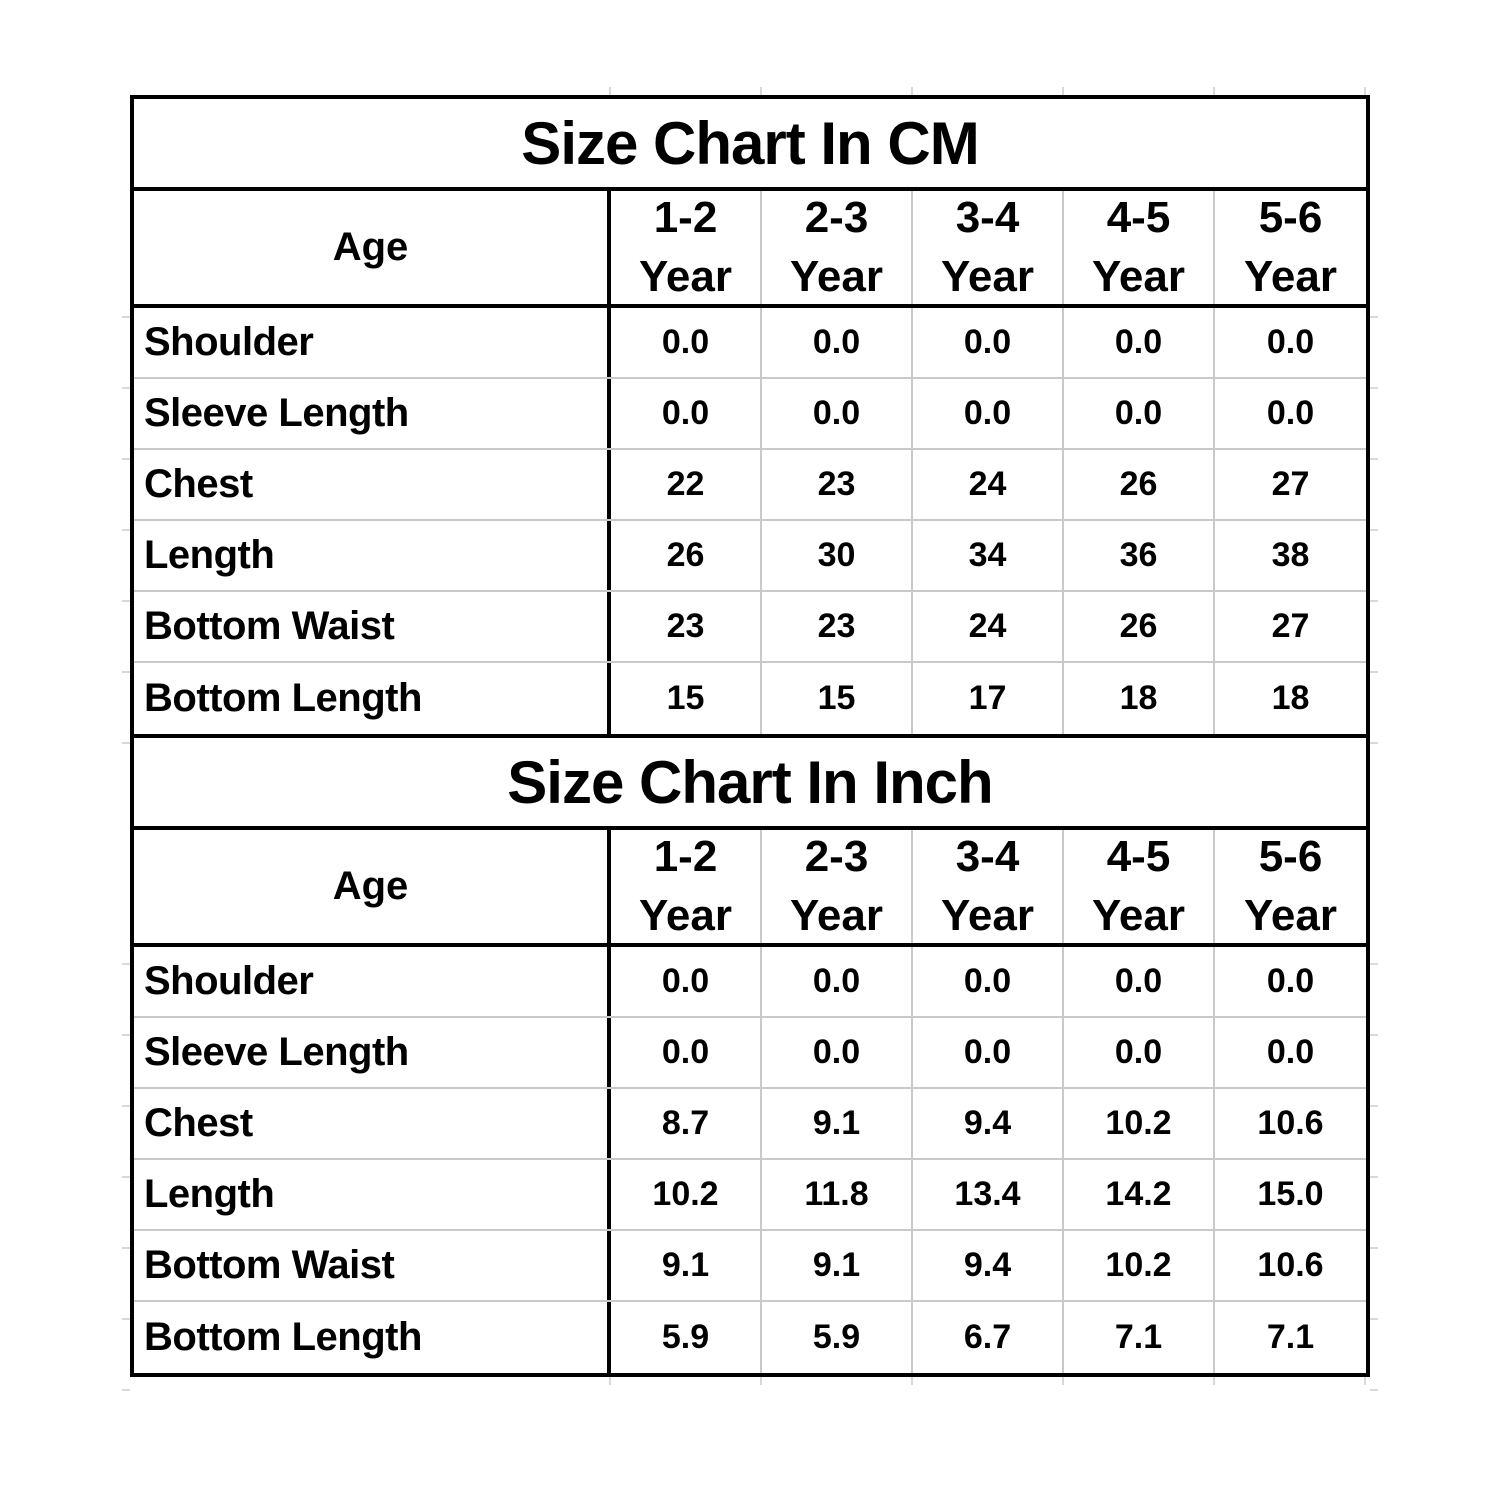 The image size is (1500, 1500). Describe the element at coordinates (372, 698) in the screenshot. I see `row-label: Bottom Length` at that location.